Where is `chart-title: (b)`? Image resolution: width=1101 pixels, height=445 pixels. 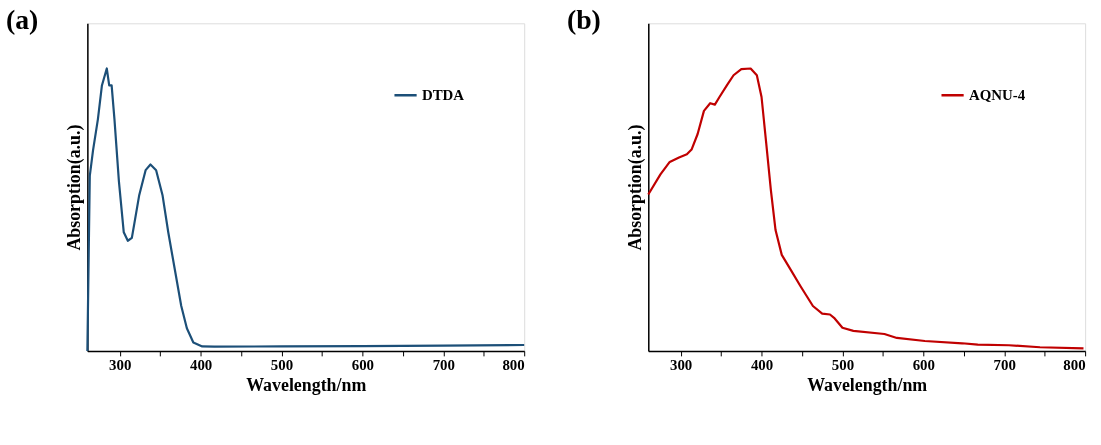 chart-title: (b) is located at coordinates (583, 20).